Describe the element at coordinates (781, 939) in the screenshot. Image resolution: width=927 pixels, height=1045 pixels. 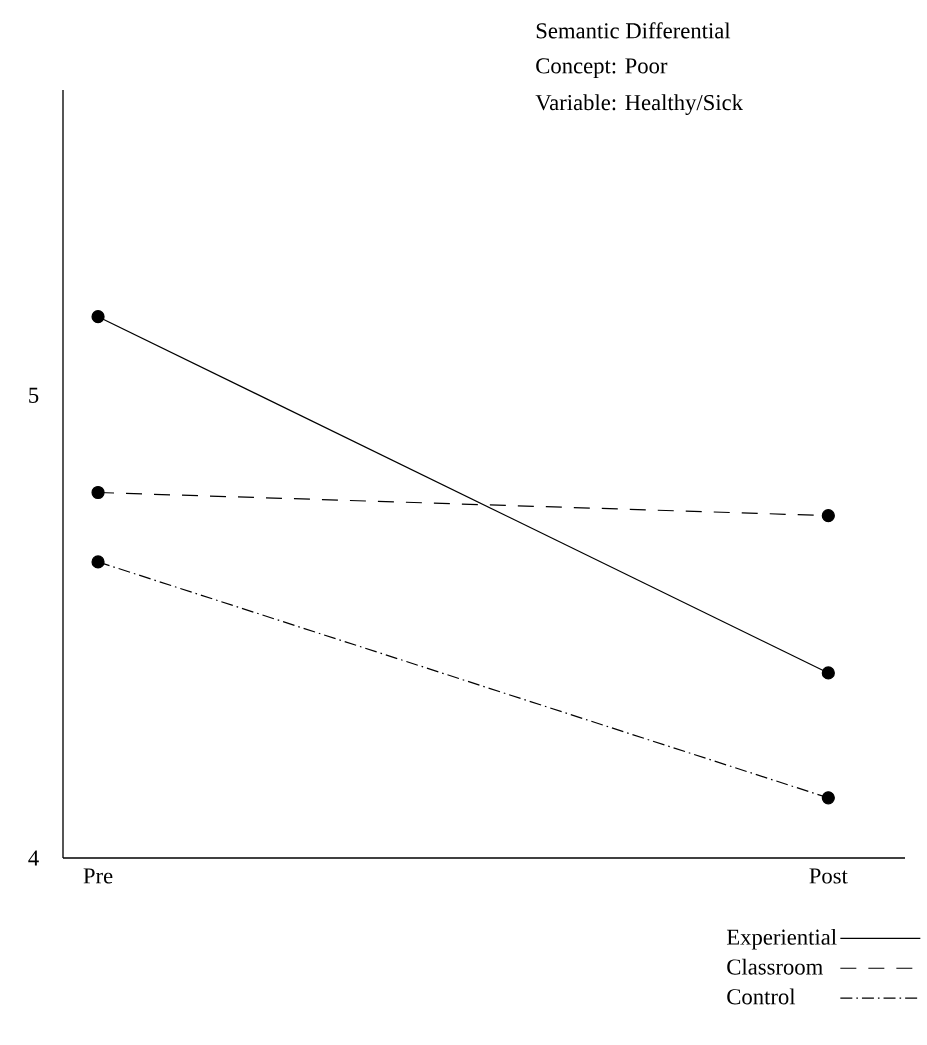
I see `legend-label: Experiential` at that location.